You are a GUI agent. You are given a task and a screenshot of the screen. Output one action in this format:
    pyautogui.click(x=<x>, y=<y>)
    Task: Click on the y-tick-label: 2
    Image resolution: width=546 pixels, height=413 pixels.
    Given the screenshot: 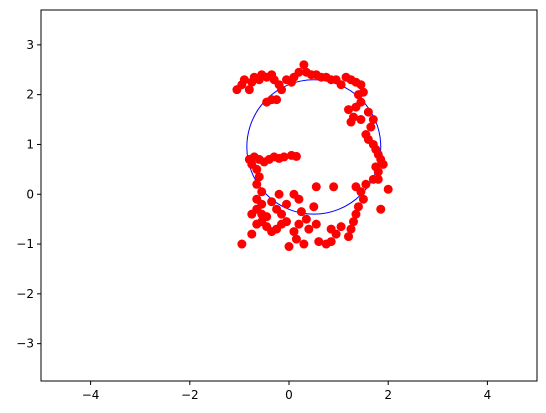 What is the action you would take?
    pyautogui.click(x=30, y=95)
    